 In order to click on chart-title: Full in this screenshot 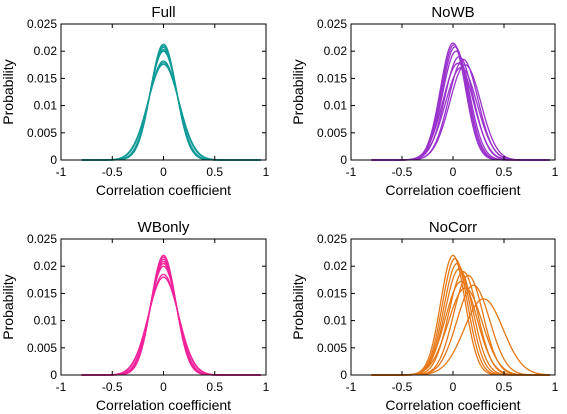, I will do `click(163, 12)`.